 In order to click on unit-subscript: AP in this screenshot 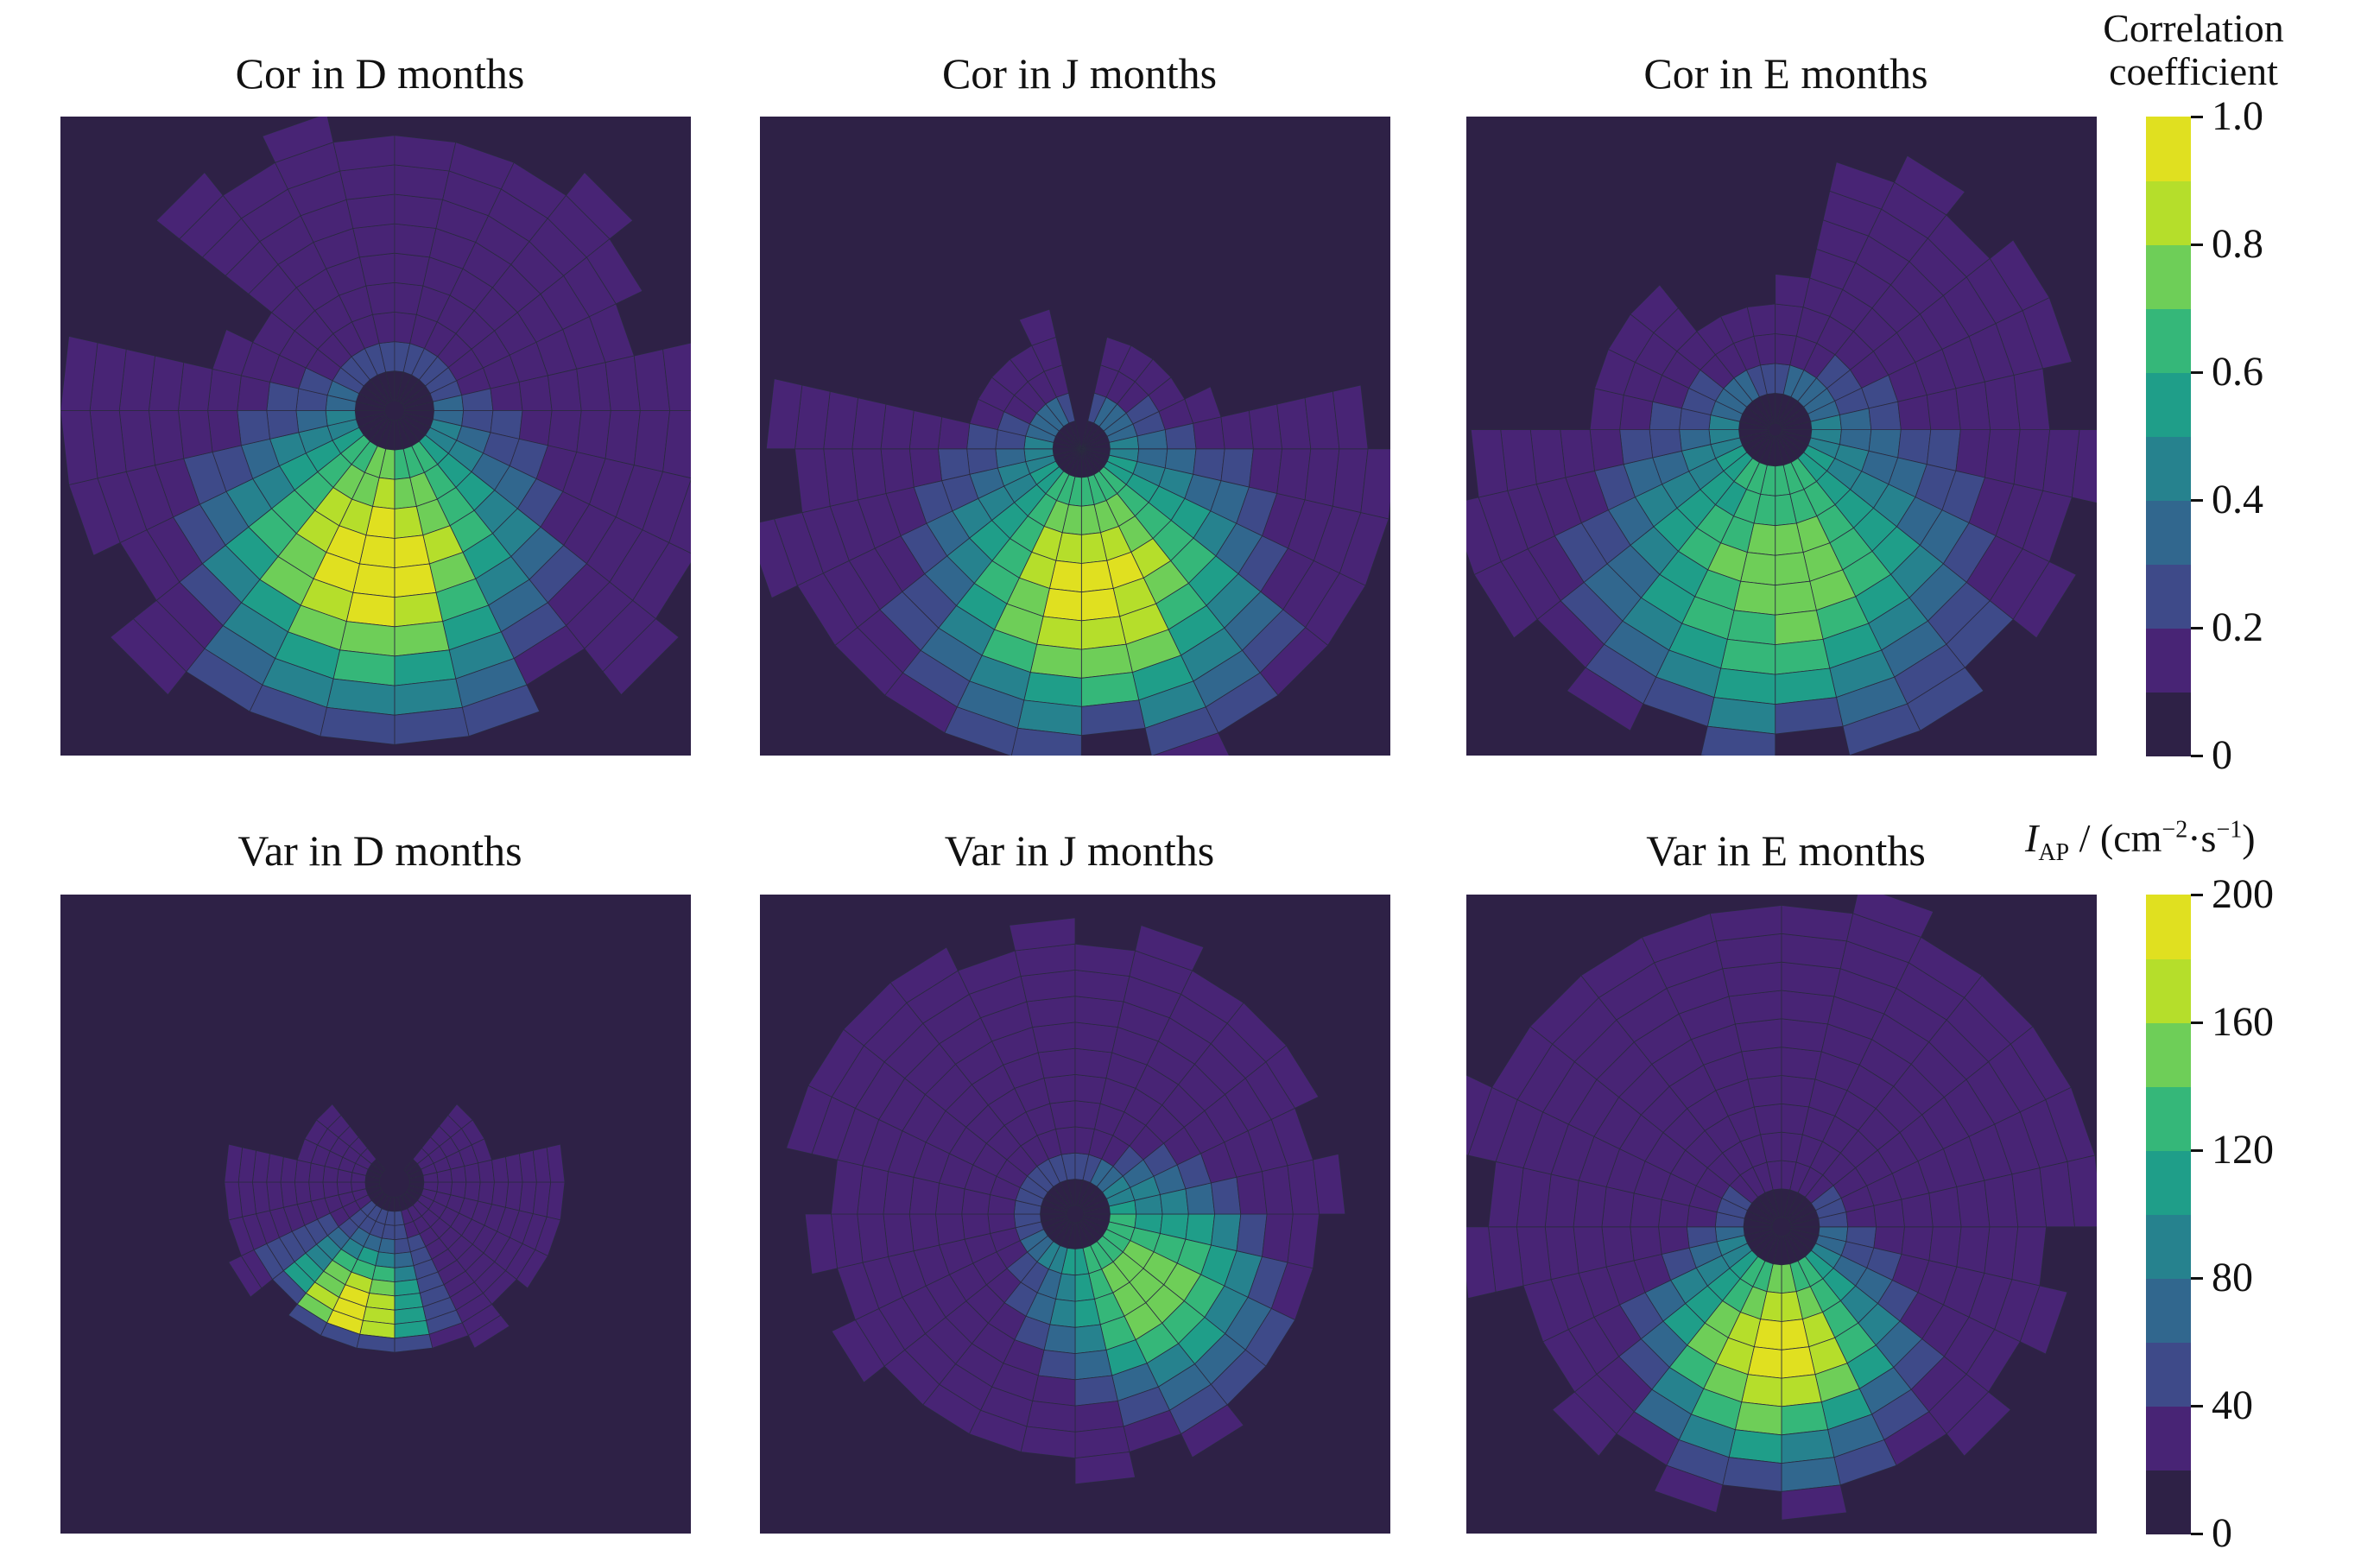, I will do `click(2054, 853)`.